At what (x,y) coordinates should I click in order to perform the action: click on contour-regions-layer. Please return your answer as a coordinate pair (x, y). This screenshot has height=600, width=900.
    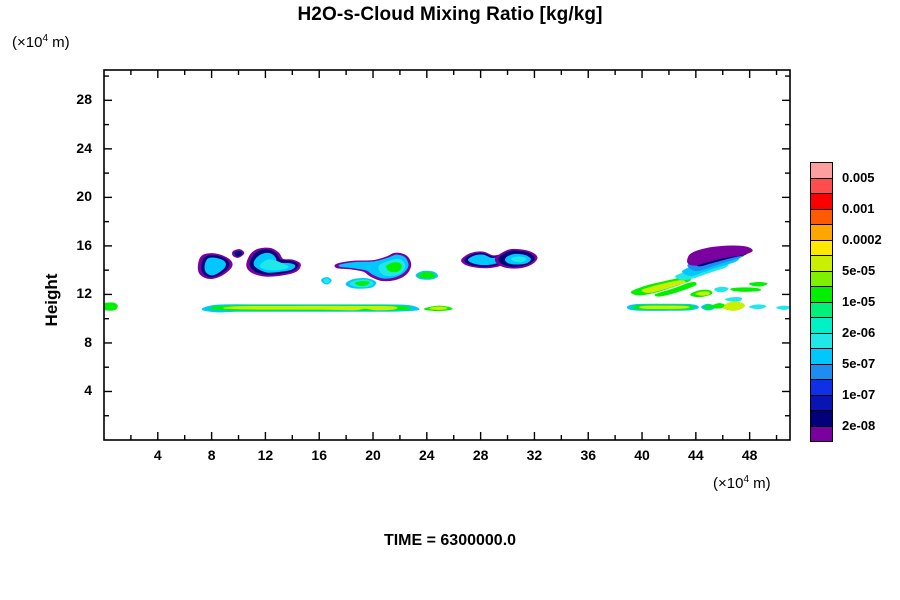
    Looking at the image, I should click on (447, 279).